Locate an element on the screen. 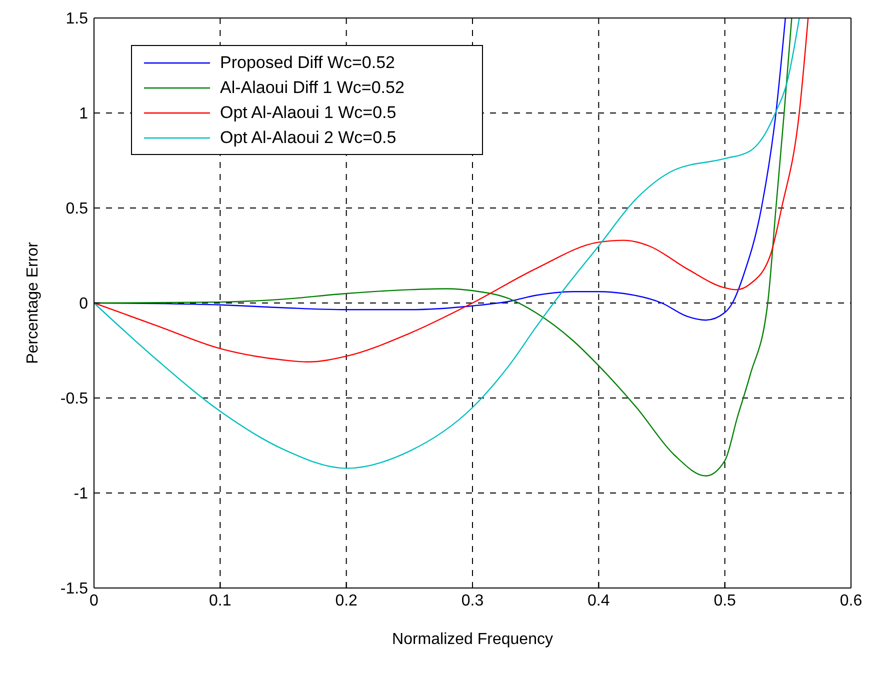  x-tick-label: 0.5 is located at coordinates (725, 601).